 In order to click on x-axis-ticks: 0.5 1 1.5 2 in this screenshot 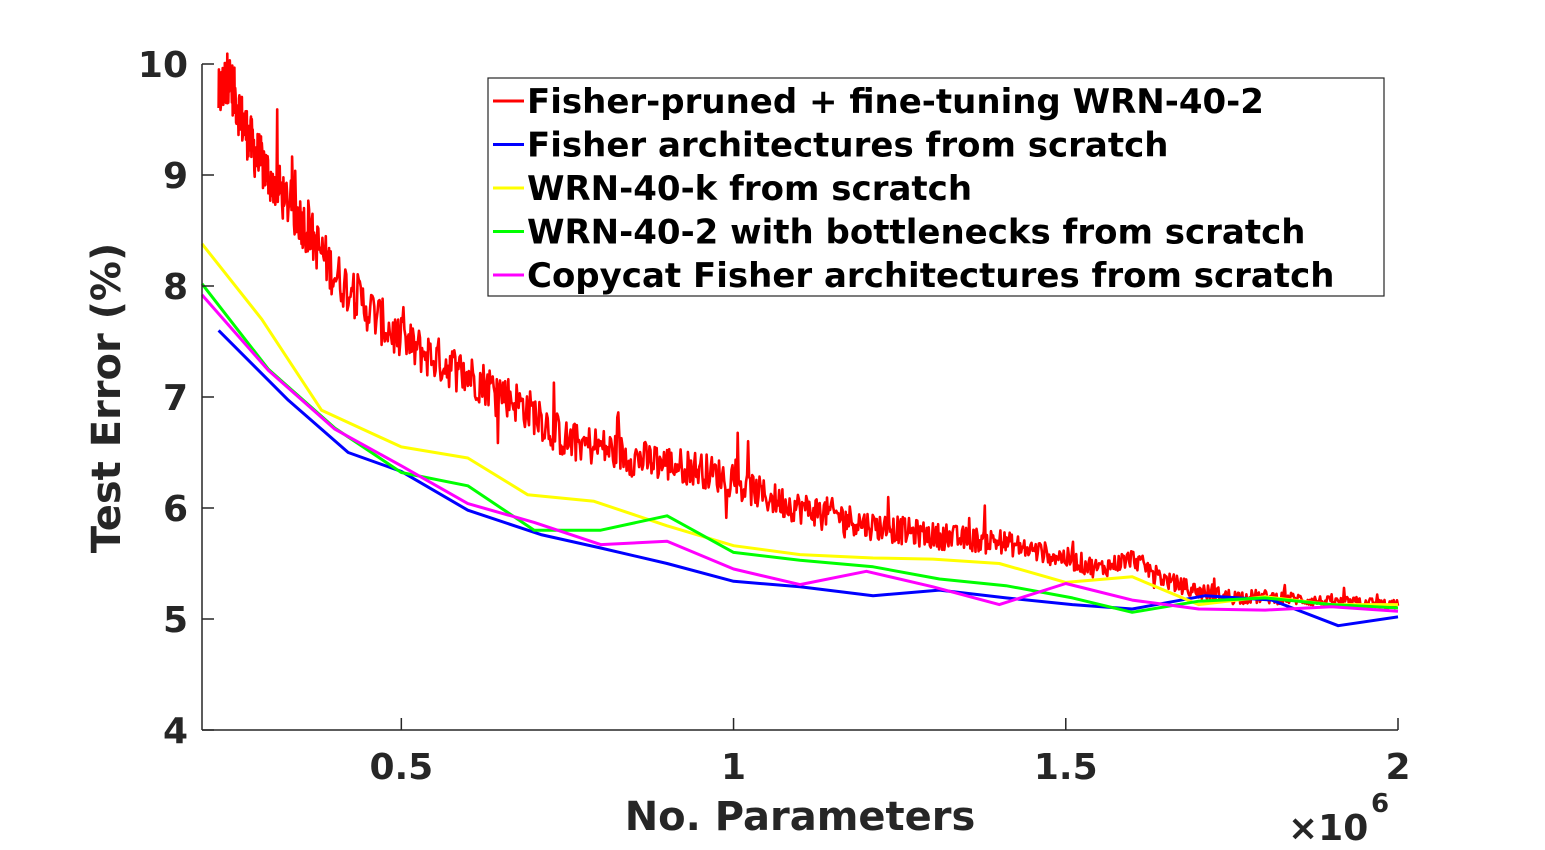, I will do `click(890, 753)`.